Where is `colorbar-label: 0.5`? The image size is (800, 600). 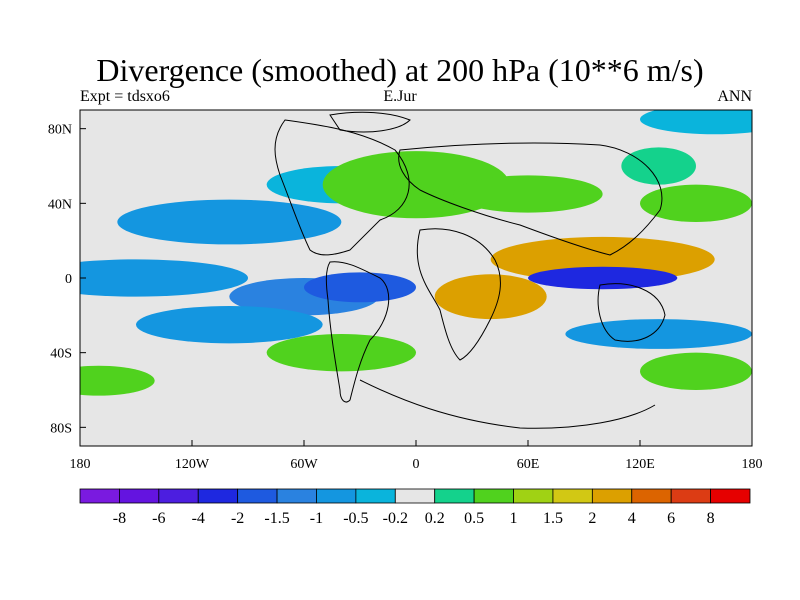
colorbar-label: 0.5 is located at coordinates (474, 518).